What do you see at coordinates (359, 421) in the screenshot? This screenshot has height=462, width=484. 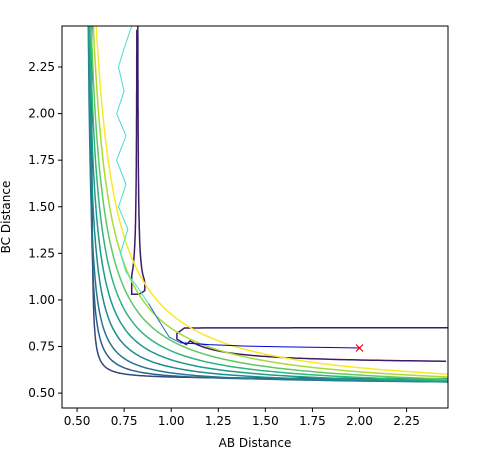 I see `x-tick-label: 2.00` at bounding box center [359, 421].